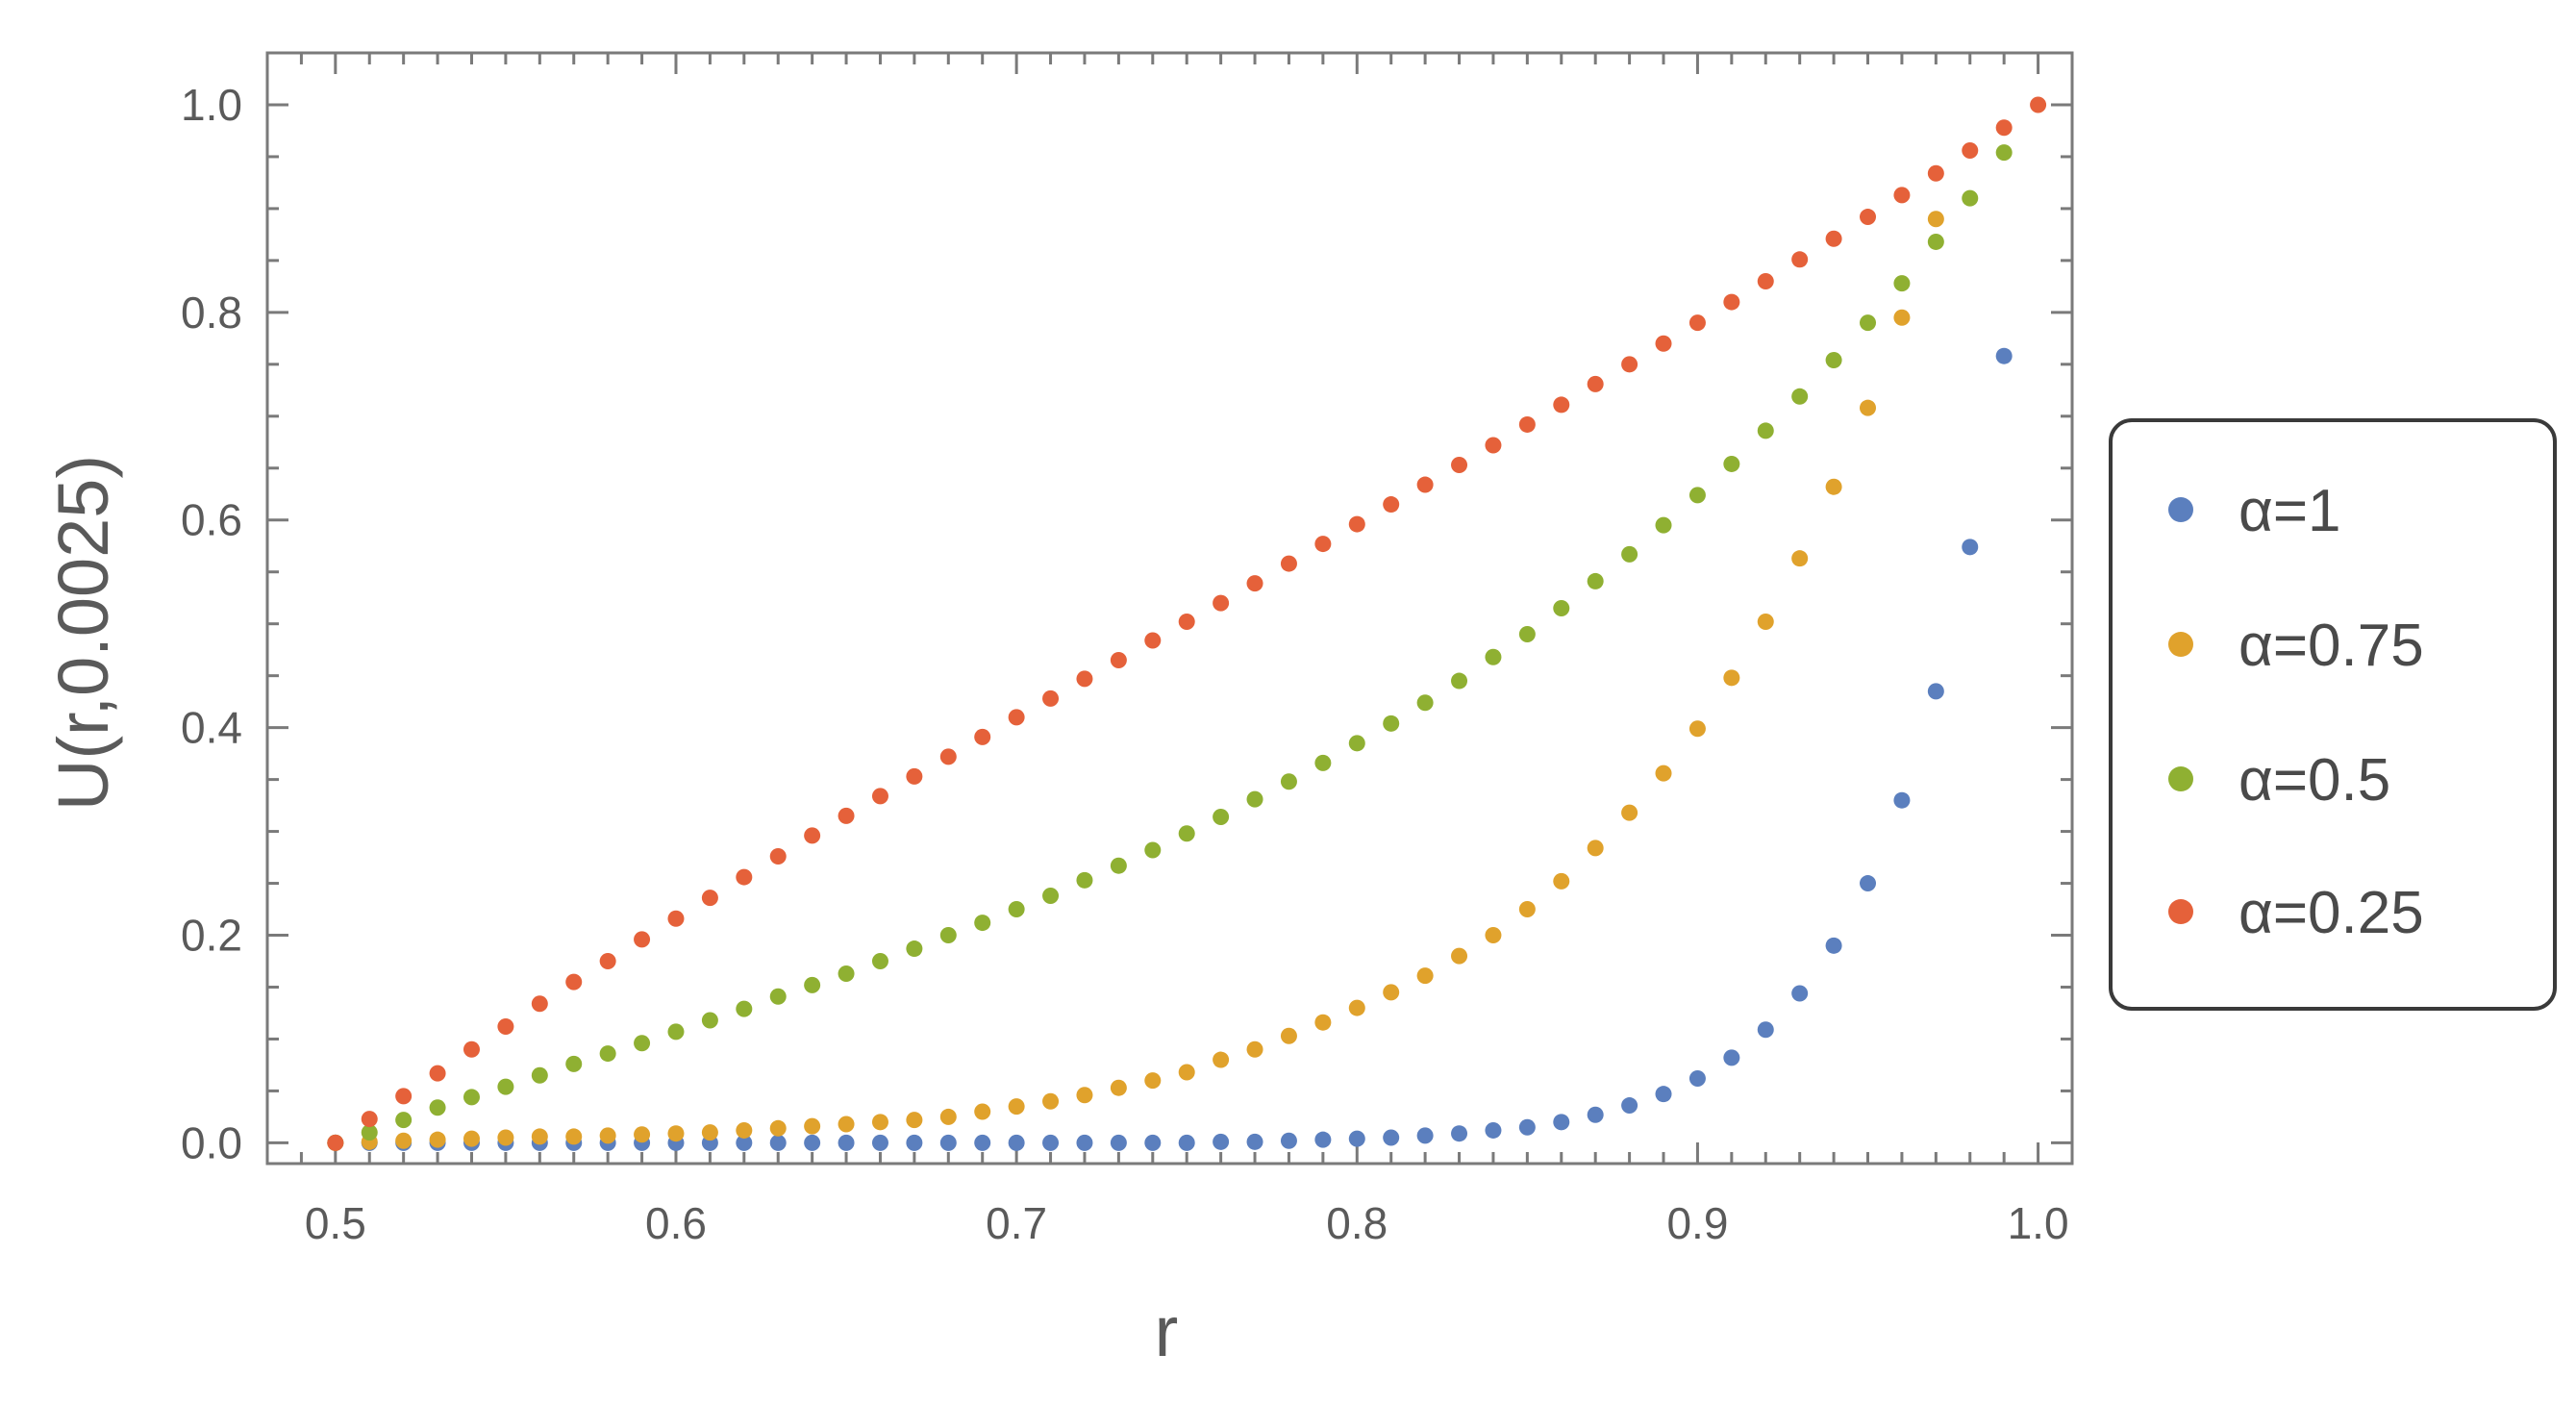 This screenshot has height=1404, width=2576. What do you see at coordinates (211, 313) in the screenshot?
I see `y-tick-label: 0.8` at bounding box center [211, 313].